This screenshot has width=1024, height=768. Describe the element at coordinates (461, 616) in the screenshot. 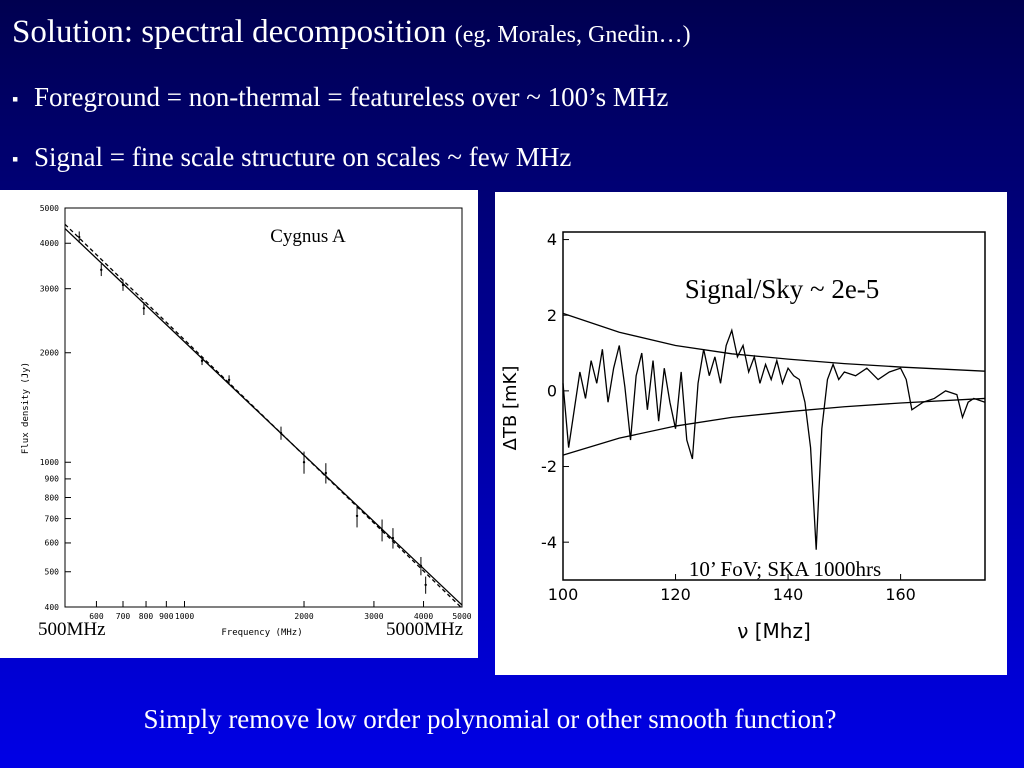

I see `x-tick-label: 5000` at that location.